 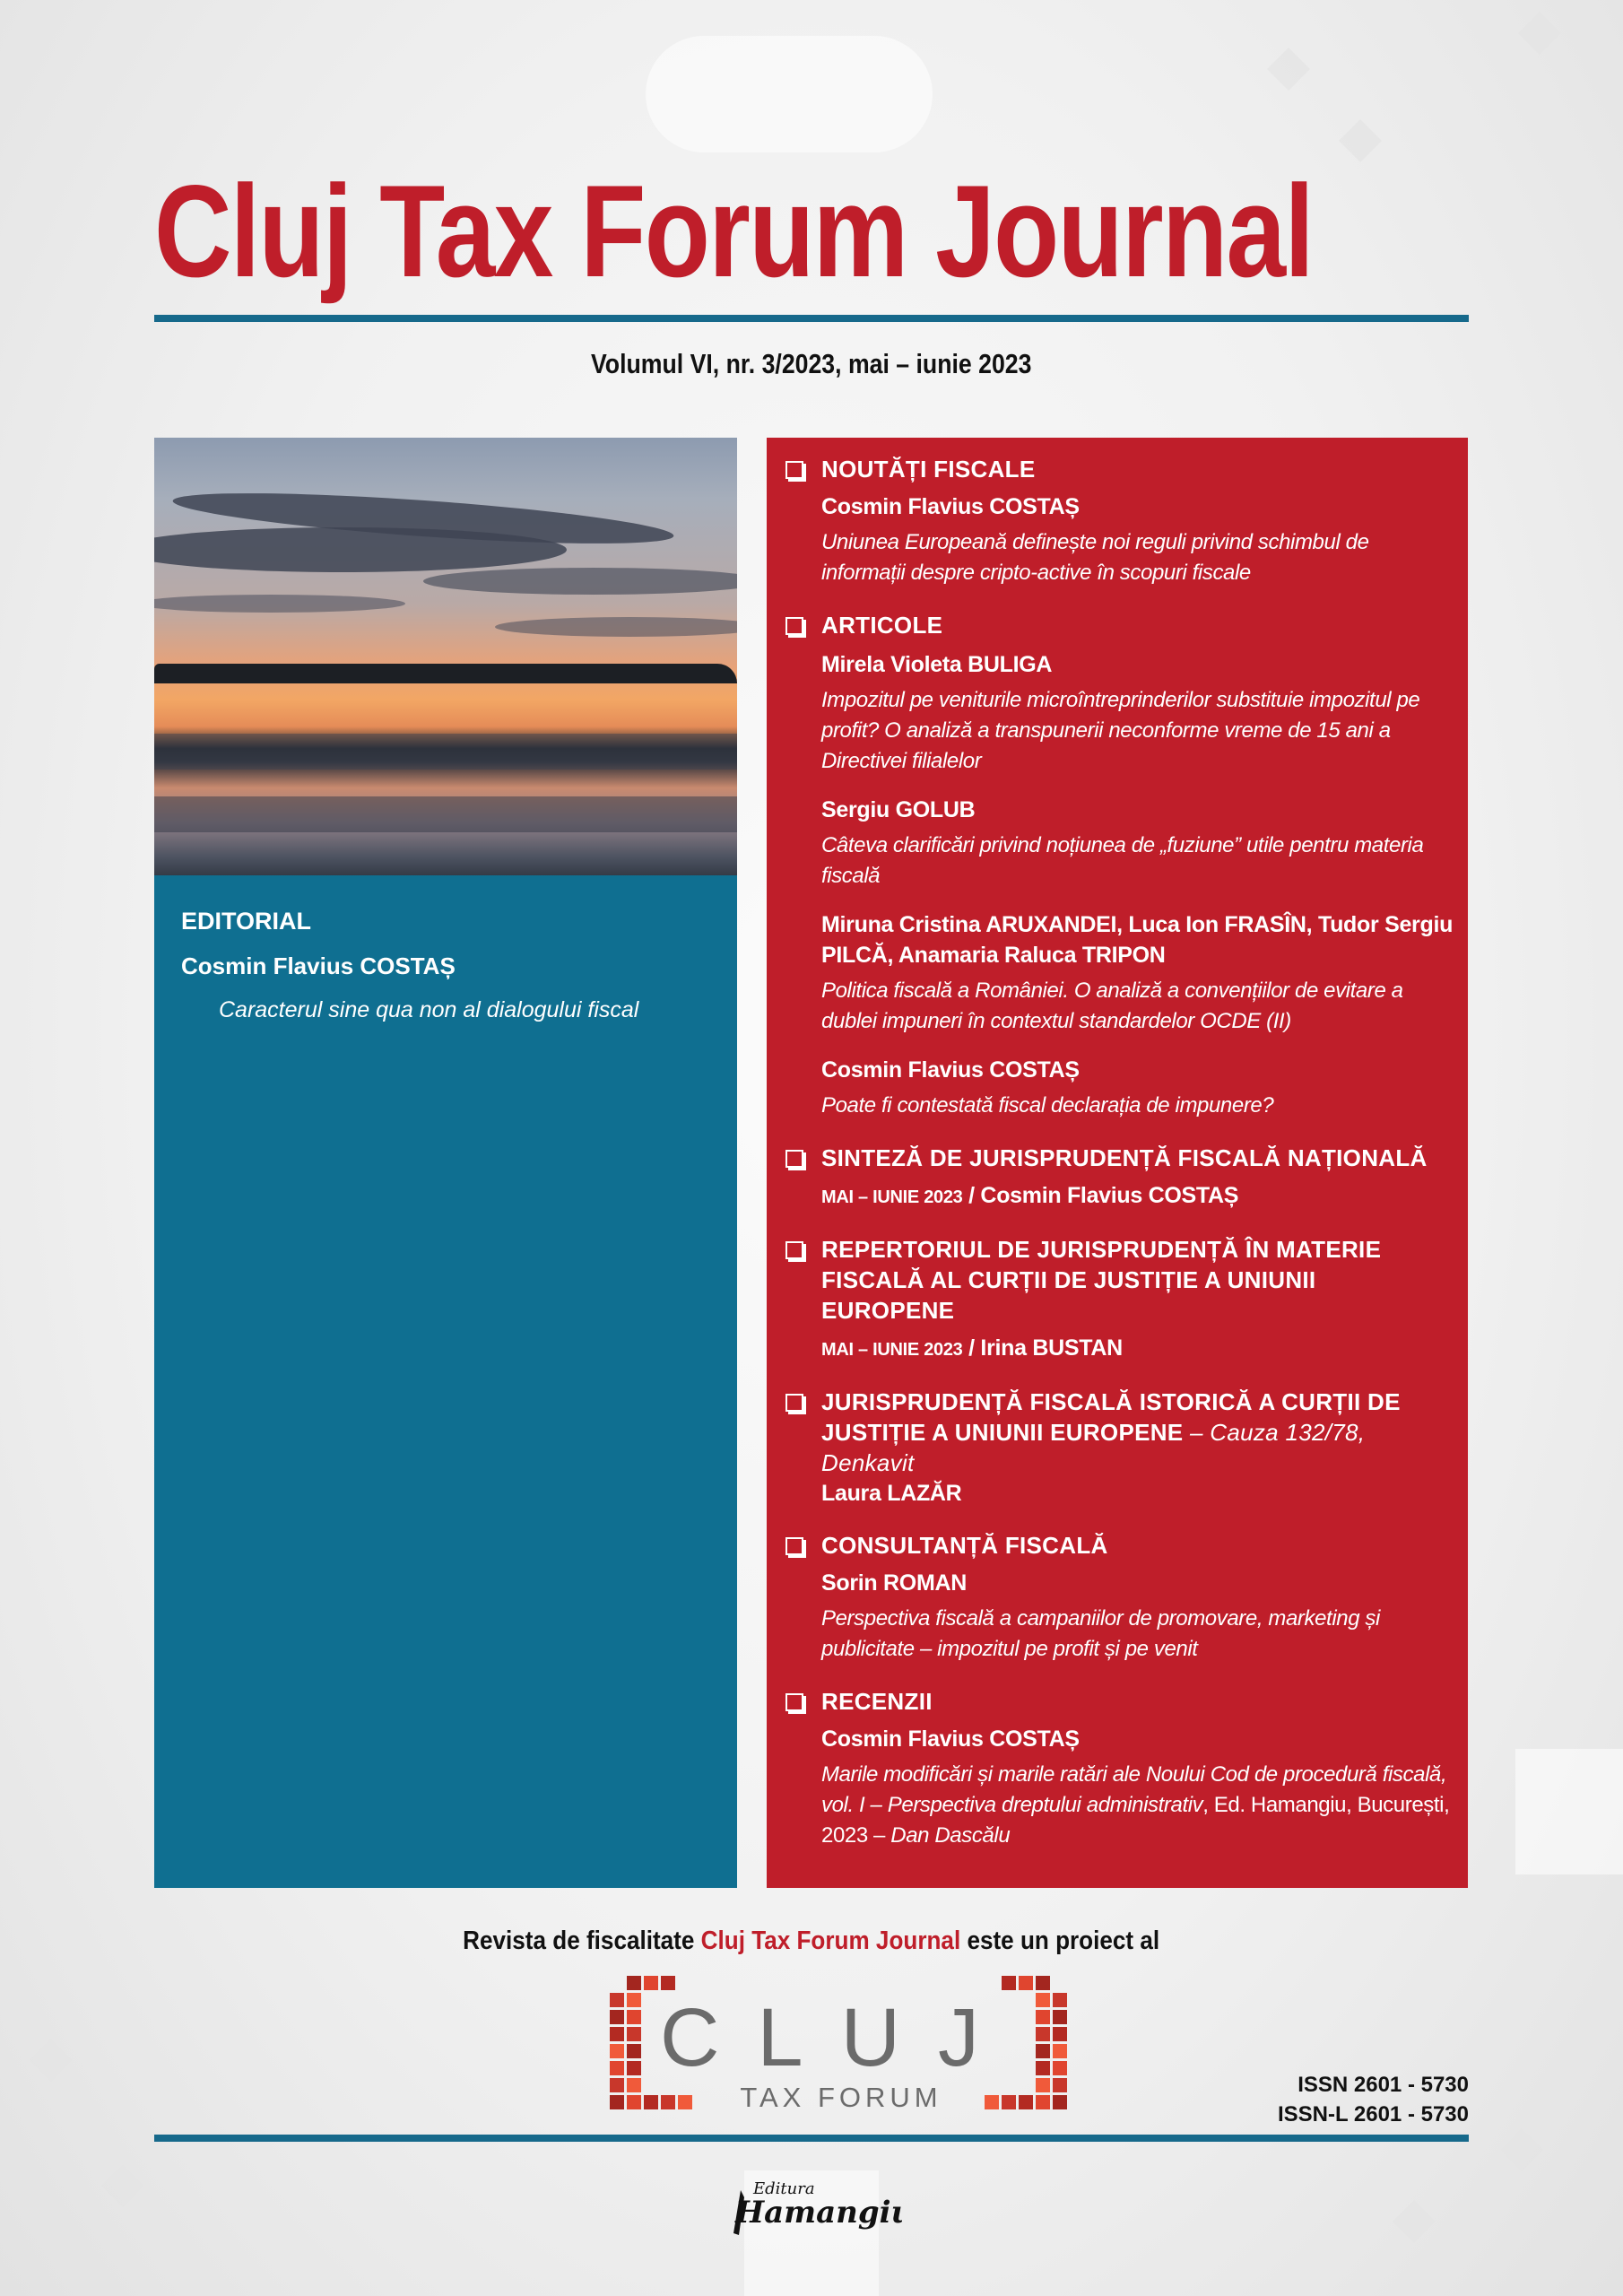 I want to click on case-reference: – Cauza 132/78, Denkavit, so click(x=1093, y=1447).